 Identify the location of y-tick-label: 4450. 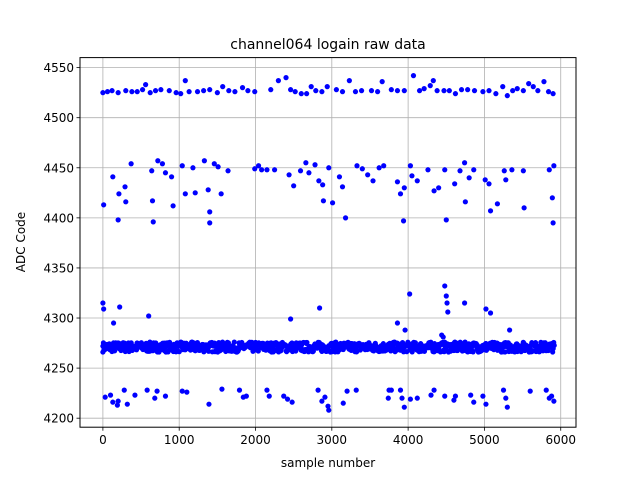
(58, 168).